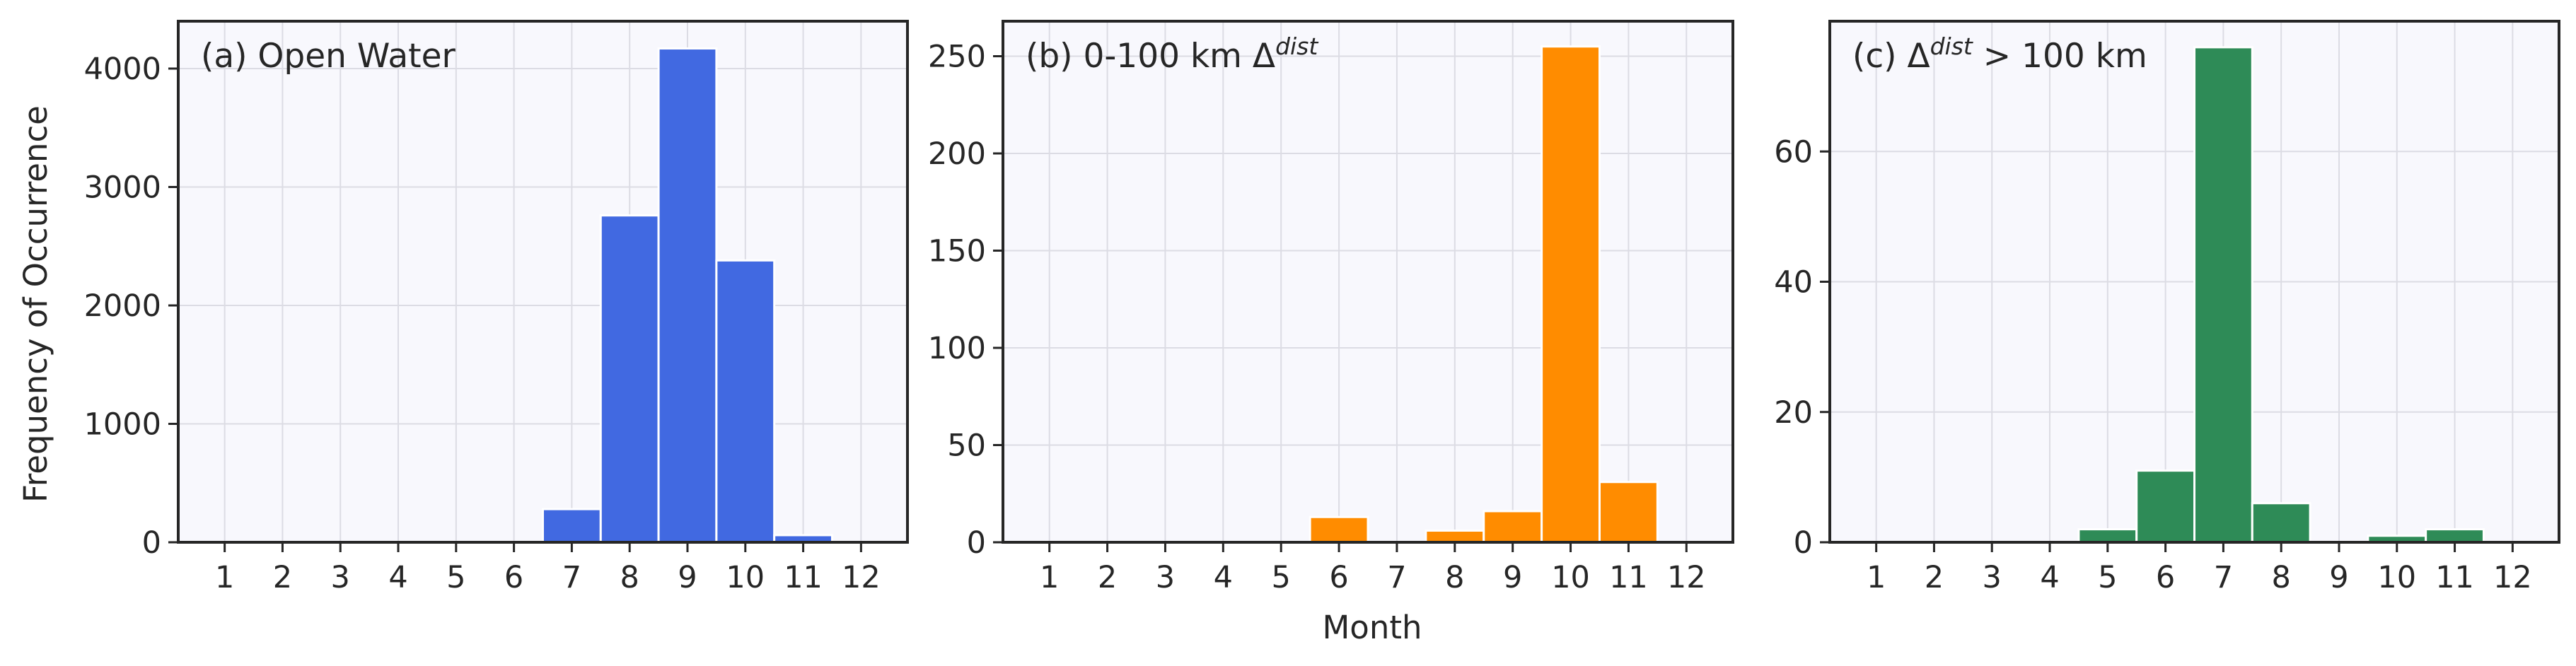  Describe the element at coordinates (455, 577) in the screenshot. I see `panel-a-x-tick-label: 5` at that location.